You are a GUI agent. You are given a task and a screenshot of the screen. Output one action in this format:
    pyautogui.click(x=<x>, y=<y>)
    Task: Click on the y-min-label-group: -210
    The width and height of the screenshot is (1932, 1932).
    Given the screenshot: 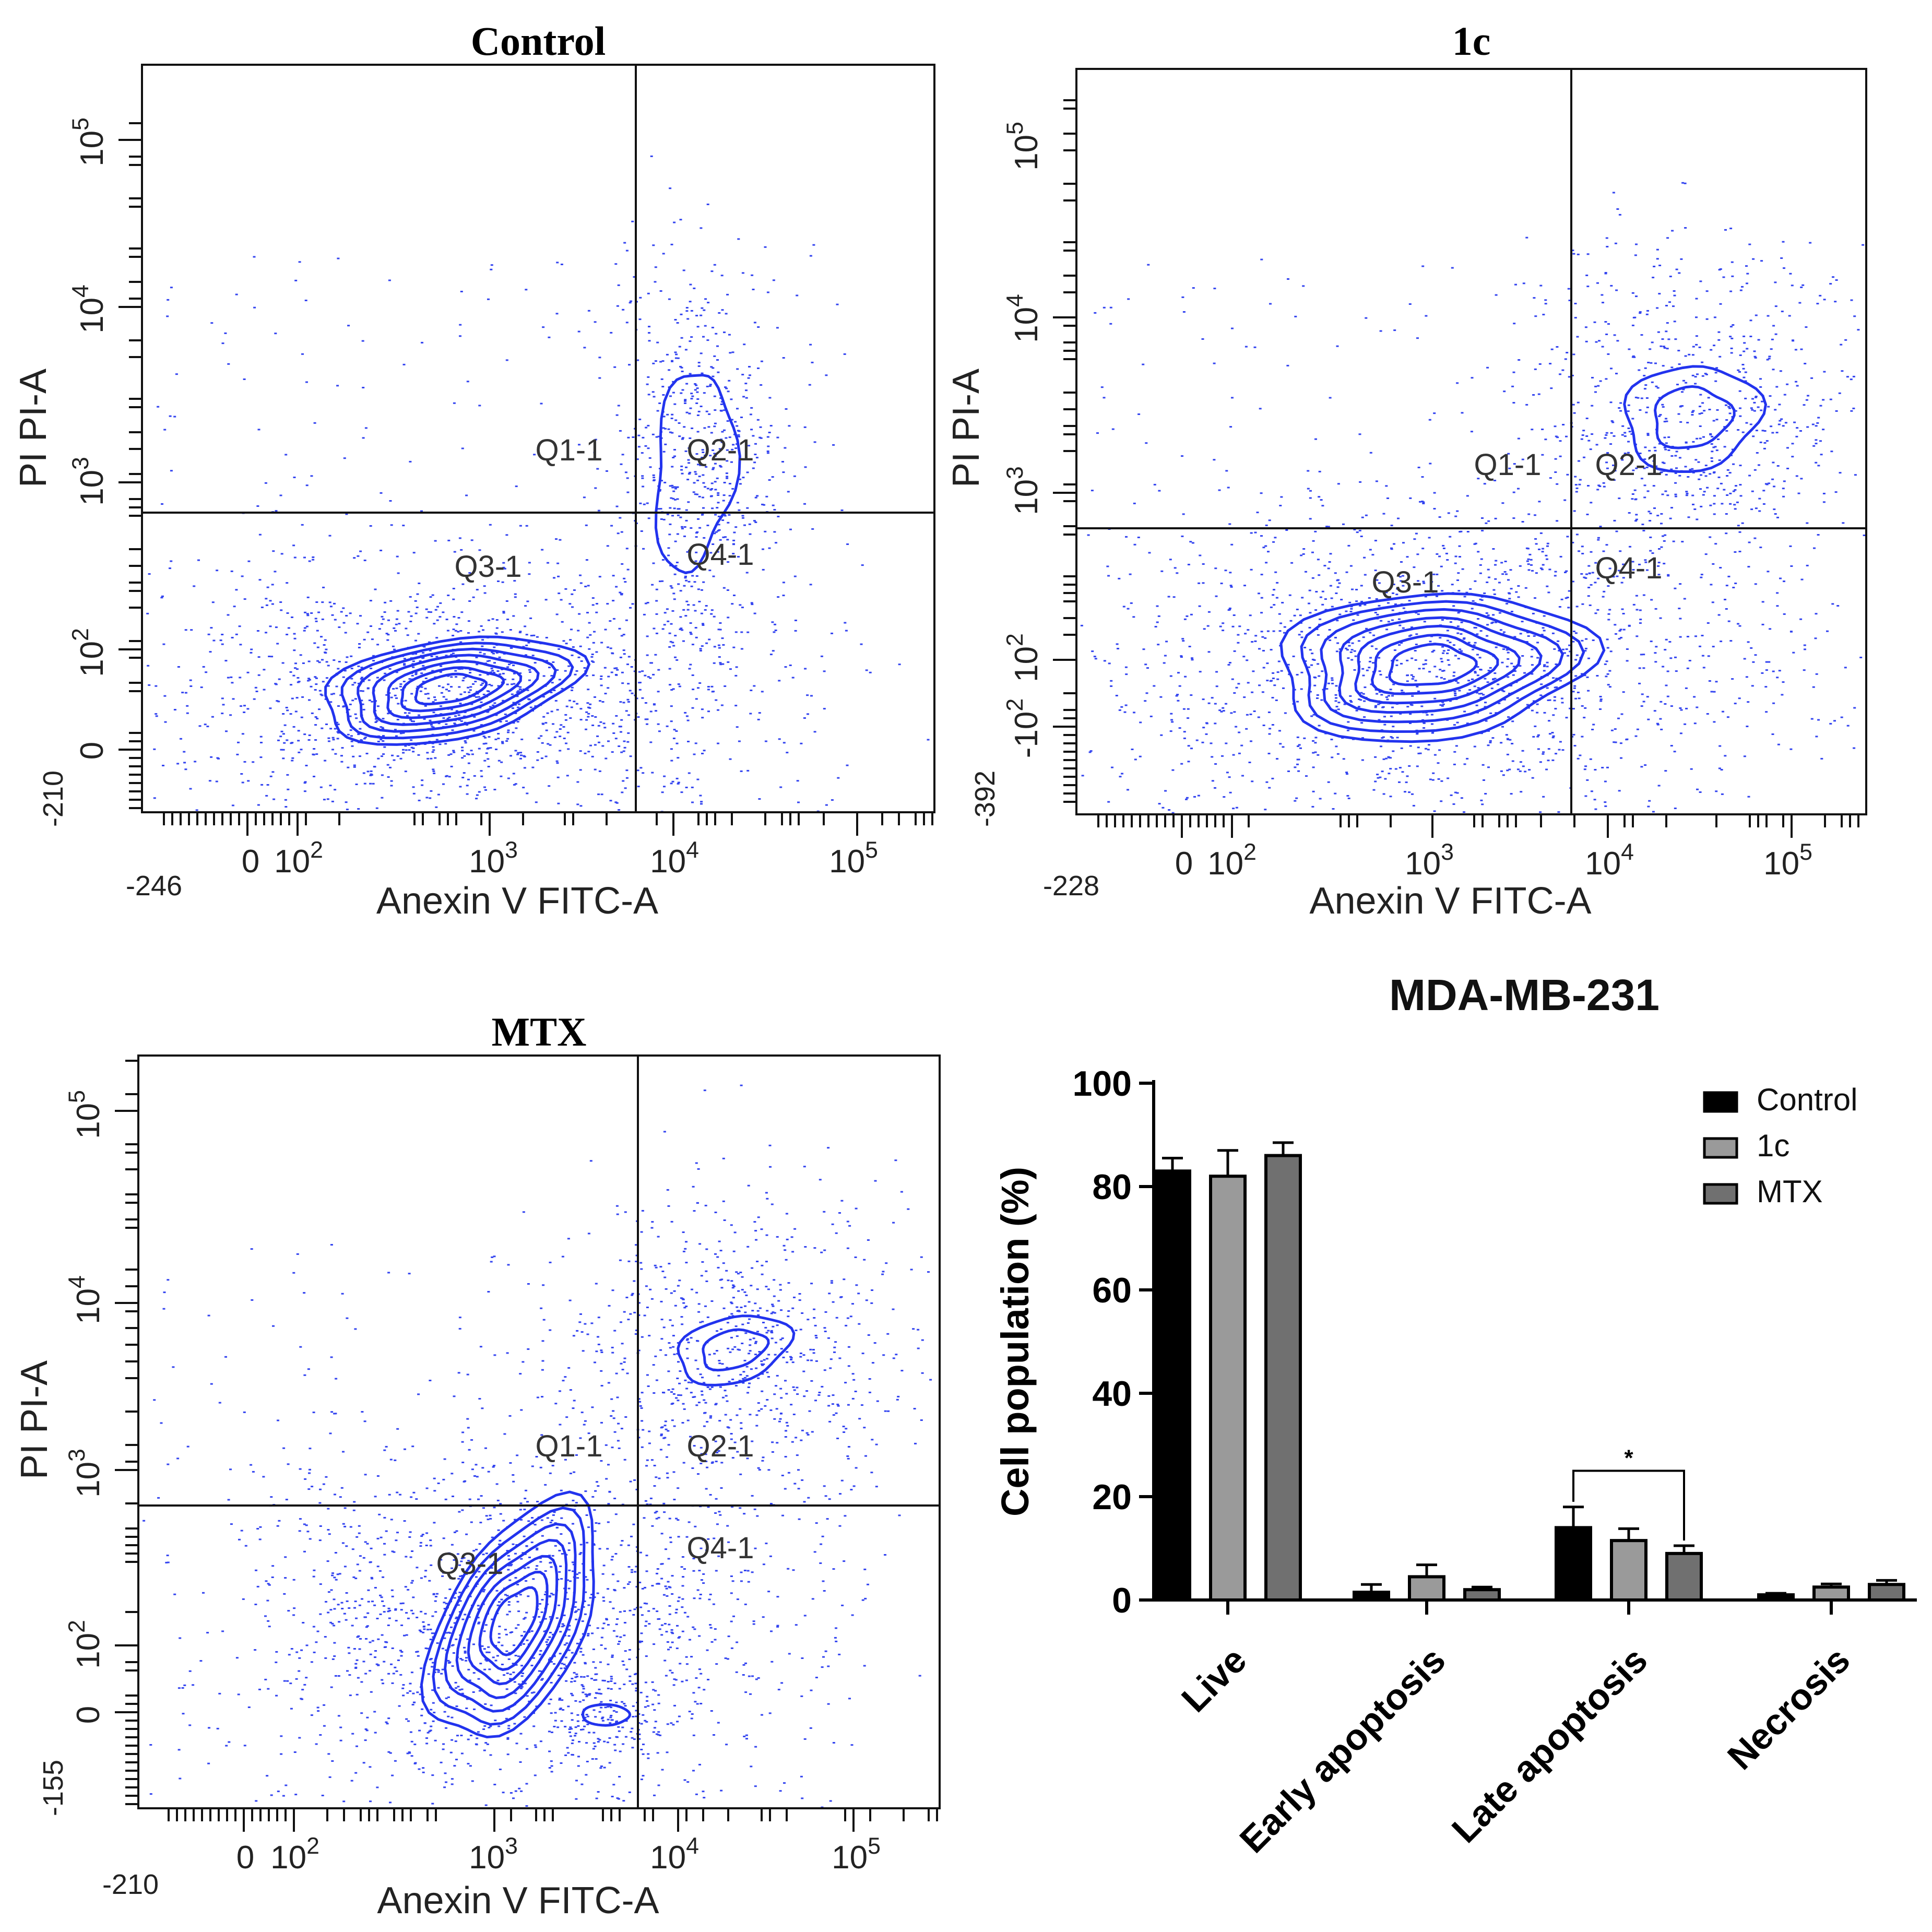 What is the action you would take?
    pyautogui.click(x=53, y=799)
    